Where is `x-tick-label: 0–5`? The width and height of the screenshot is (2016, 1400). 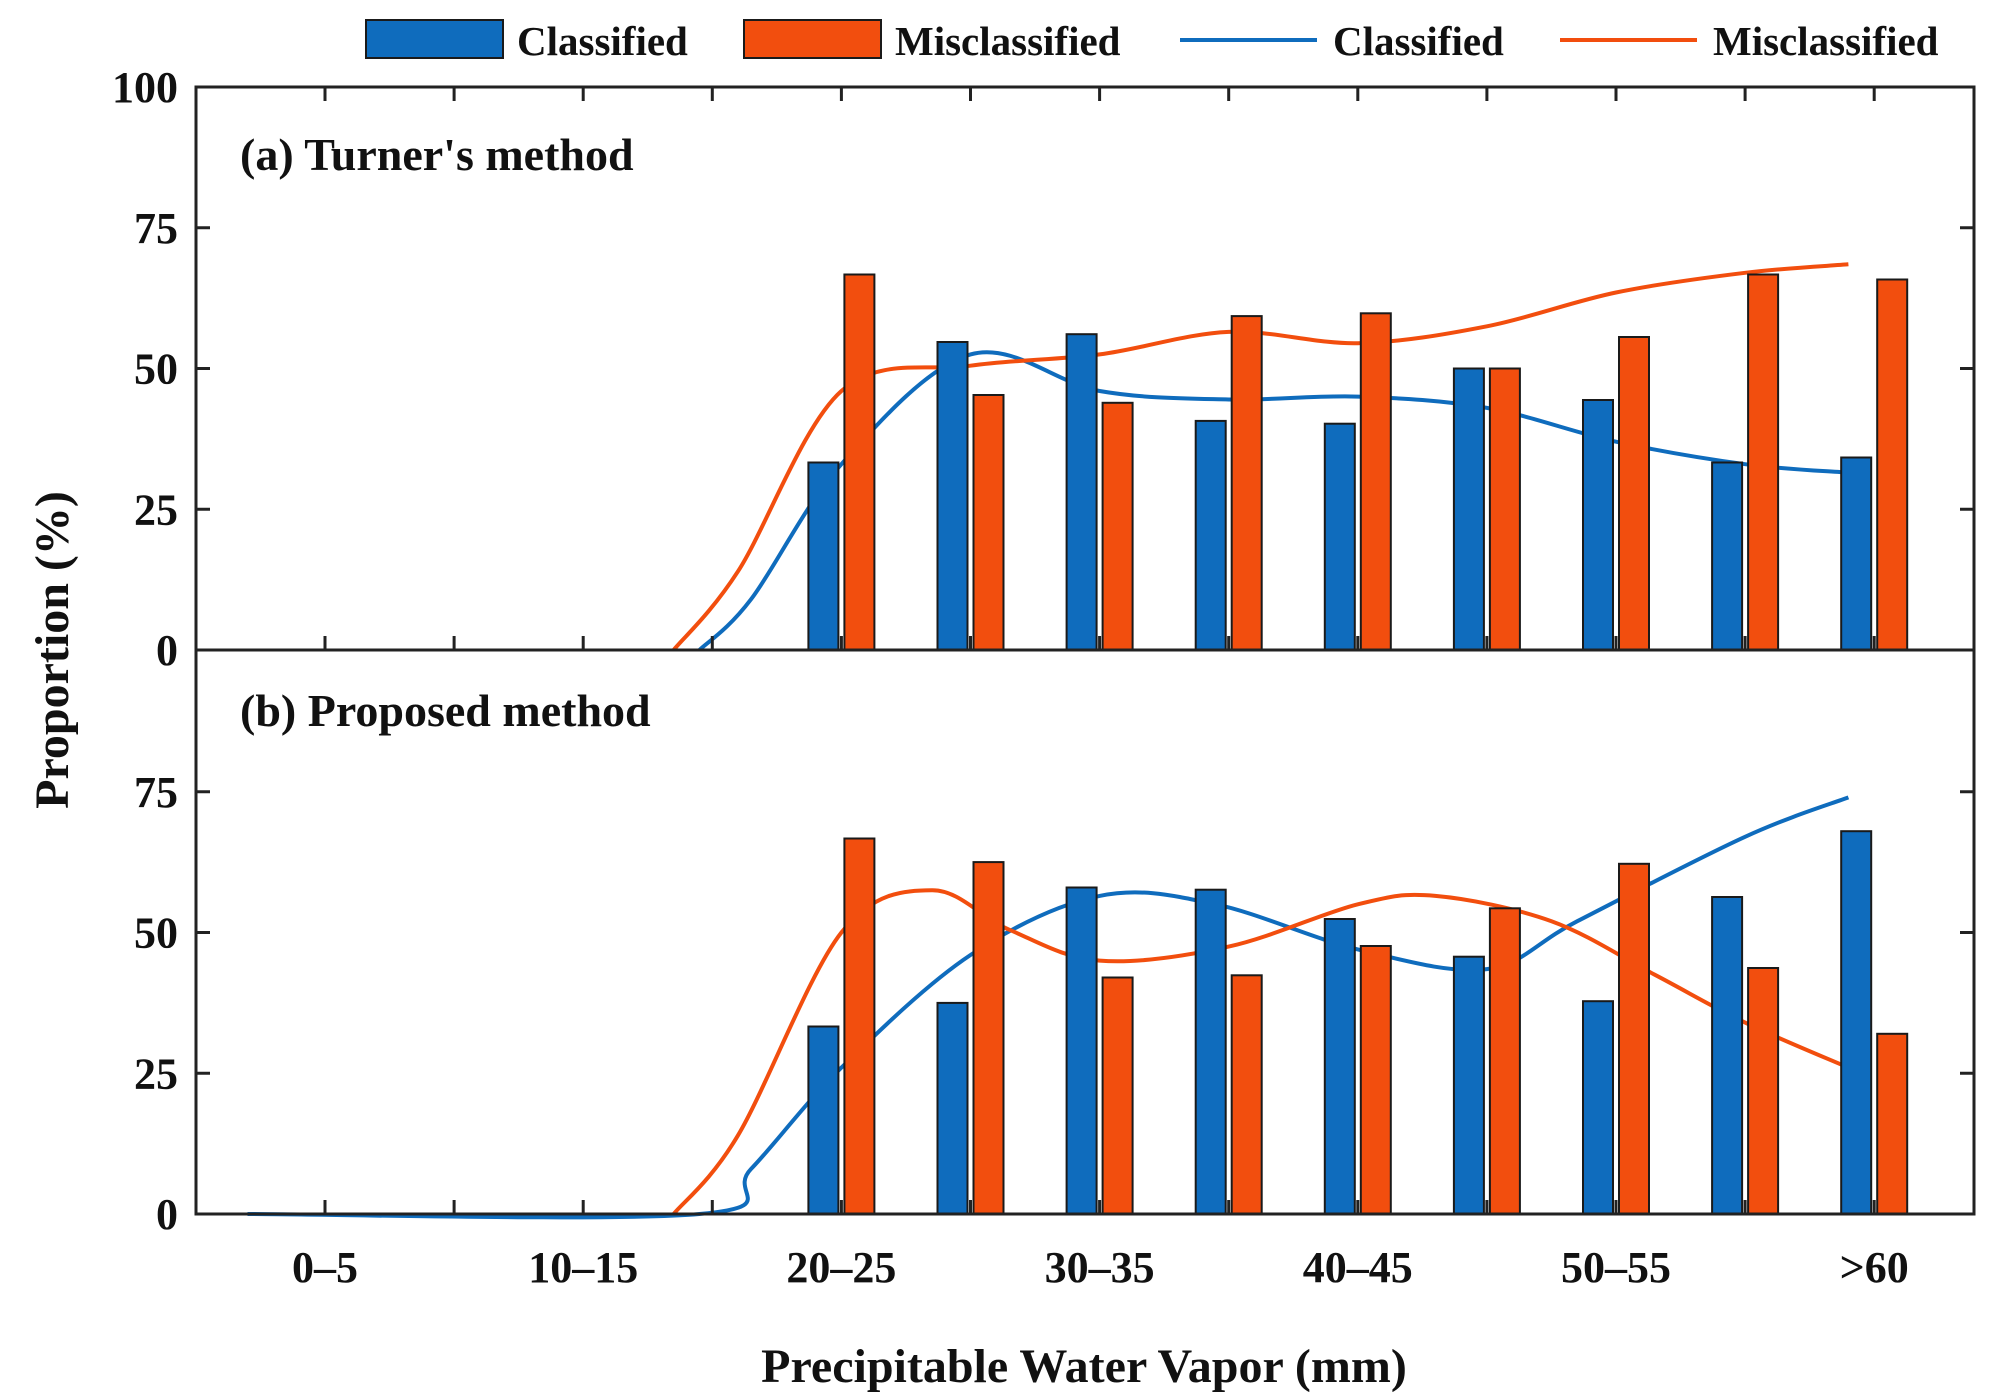 x-tick-label: 0–5 is located at coordinates (325, 1267).